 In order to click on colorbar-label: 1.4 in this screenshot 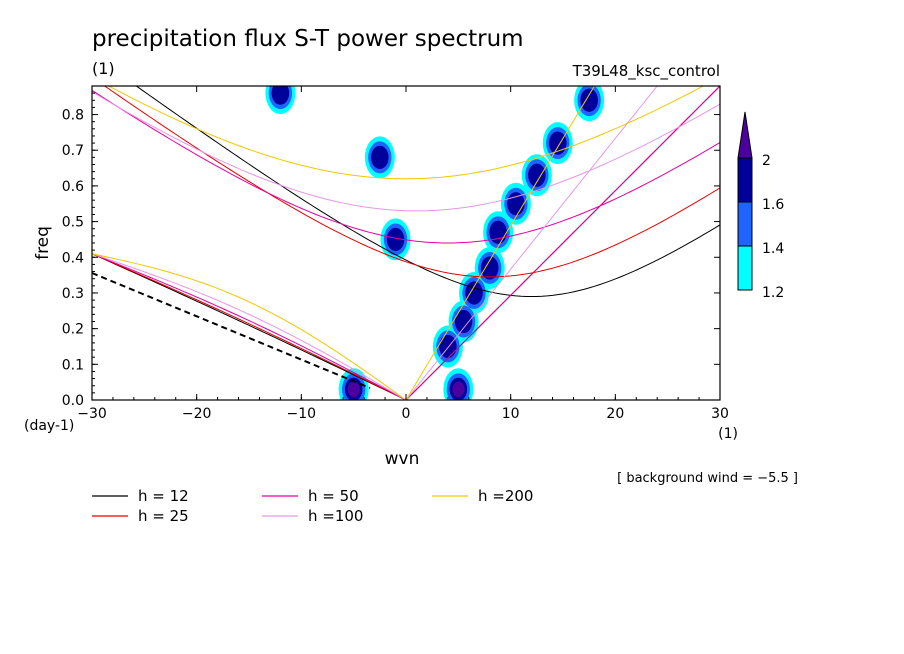, I will do `click(773, 249)`.